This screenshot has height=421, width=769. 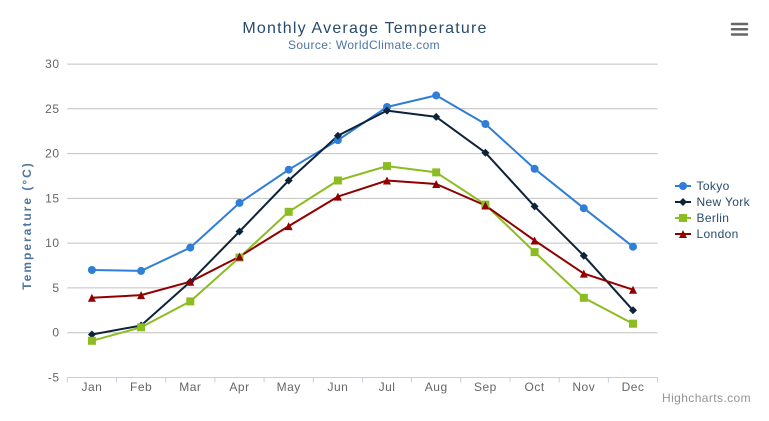 I want to click on svg-text: New York, so click(x=724, y=202).